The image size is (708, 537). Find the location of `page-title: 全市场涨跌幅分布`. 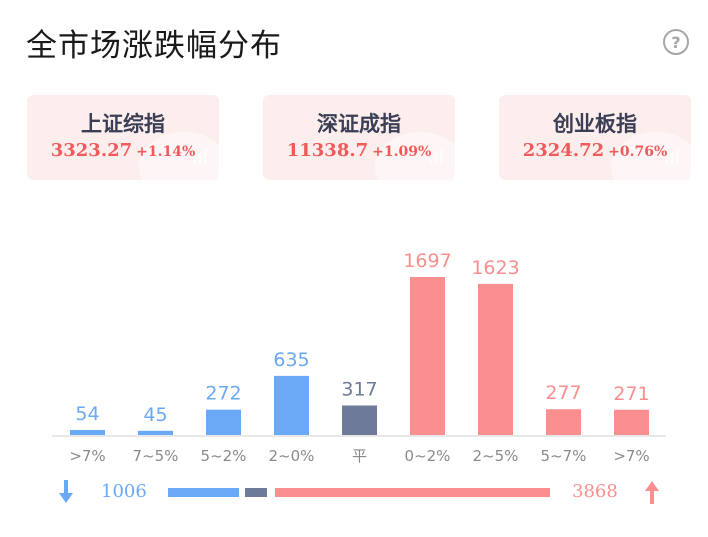

page-title: 全市场涨跌幅分布 is located at coordinates (154, 46).